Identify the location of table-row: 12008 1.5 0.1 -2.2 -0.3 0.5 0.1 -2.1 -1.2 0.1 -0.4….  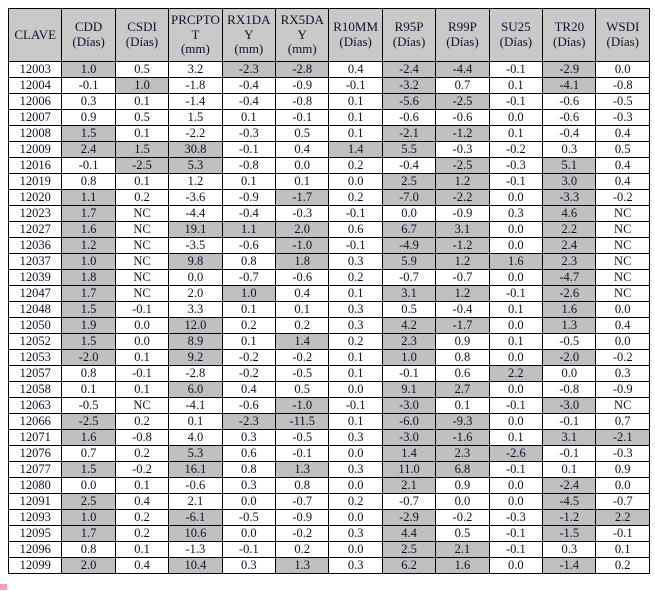
(328, 133).